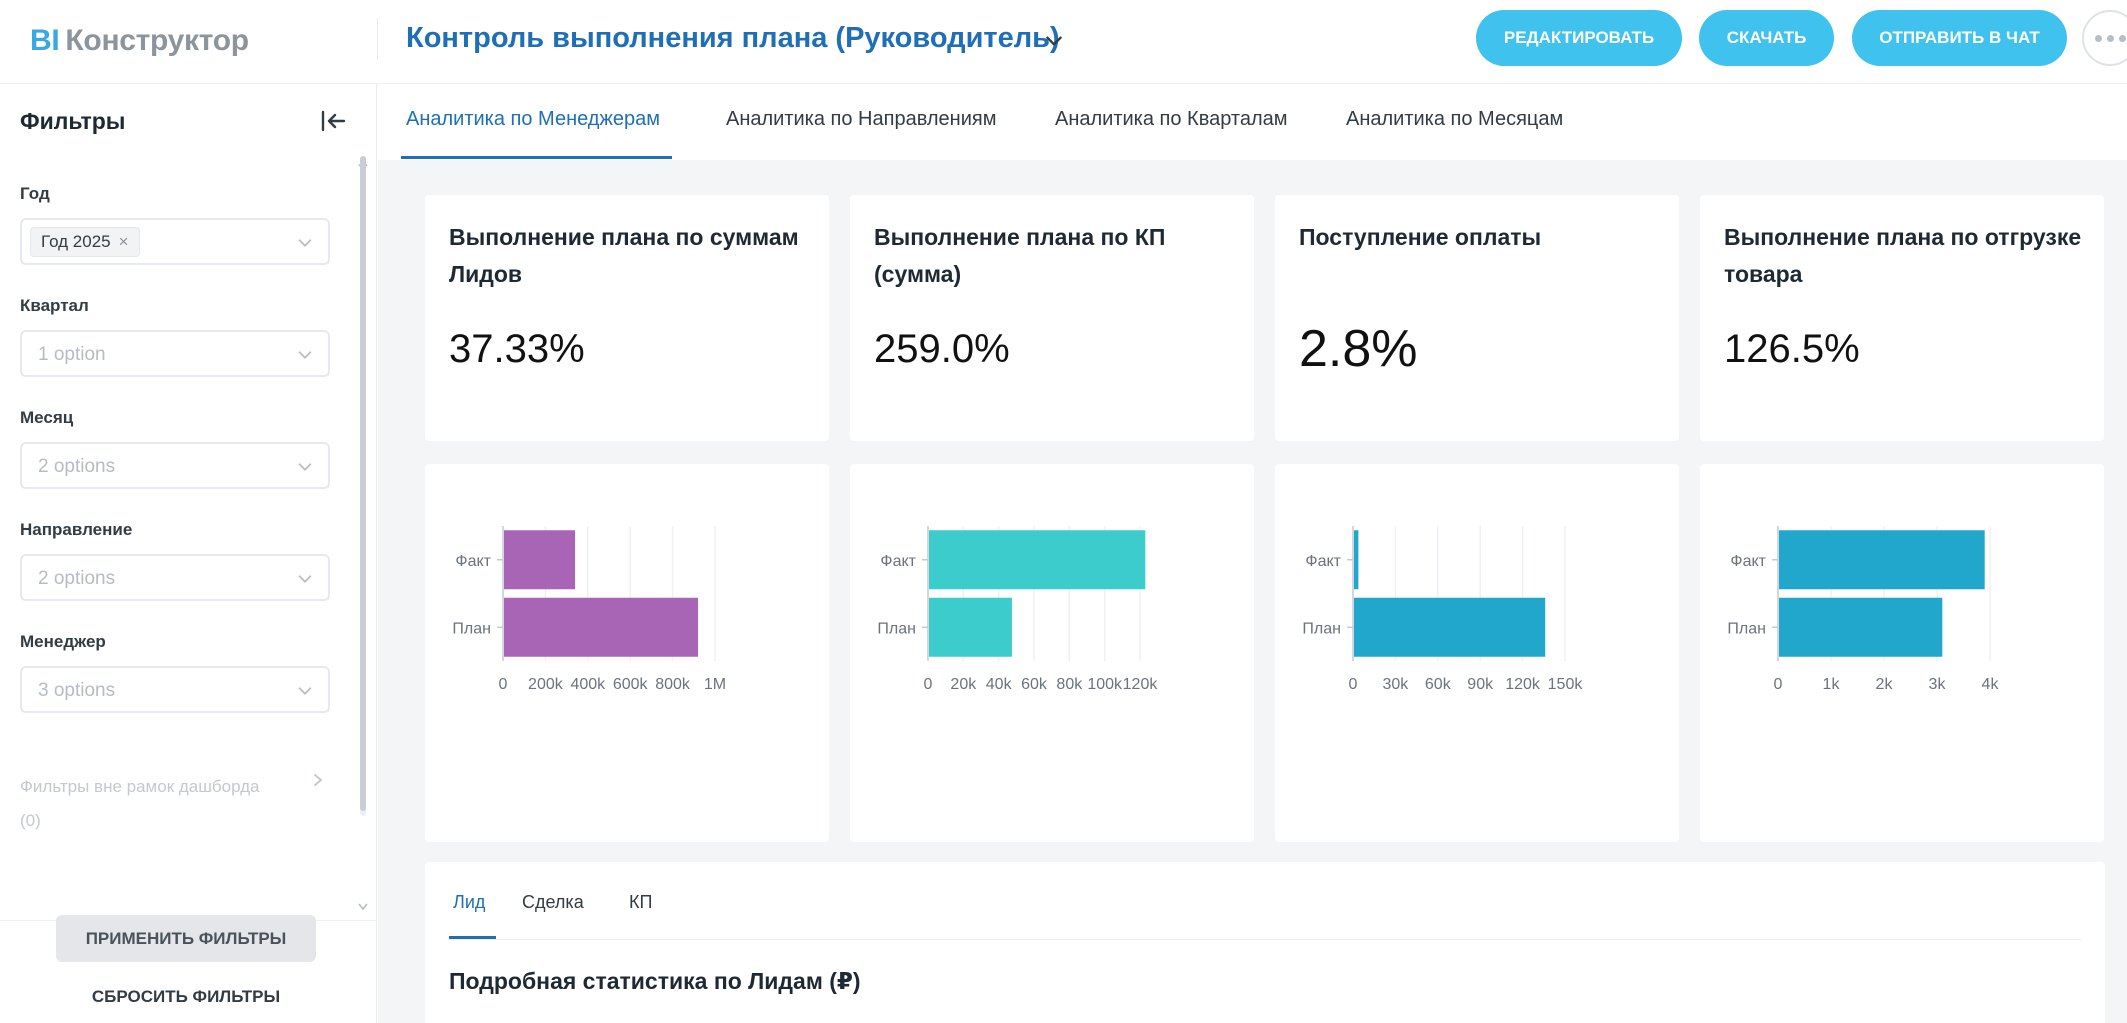 This screenshot has height=1023, width=2127. I want to click on year-chip-label: Год 2025, so click(76, 241).